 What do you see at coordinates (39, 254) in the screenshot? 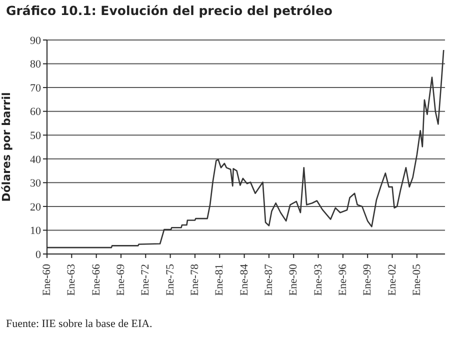
I see `y-tick-label: 0` at bounding box center [39, 254].